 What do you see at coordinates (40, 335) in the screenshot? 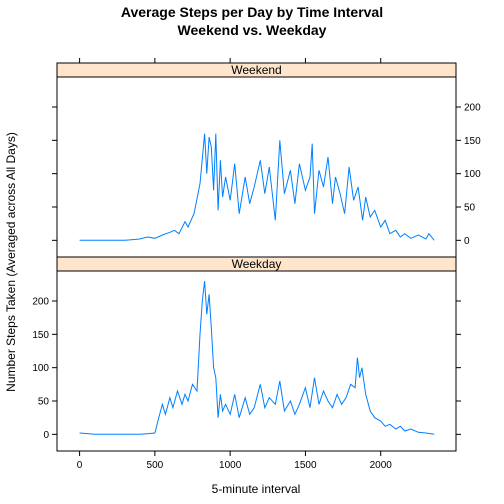
I see `y-tick-label-weekday: 150` at bounding box center [40, 335].